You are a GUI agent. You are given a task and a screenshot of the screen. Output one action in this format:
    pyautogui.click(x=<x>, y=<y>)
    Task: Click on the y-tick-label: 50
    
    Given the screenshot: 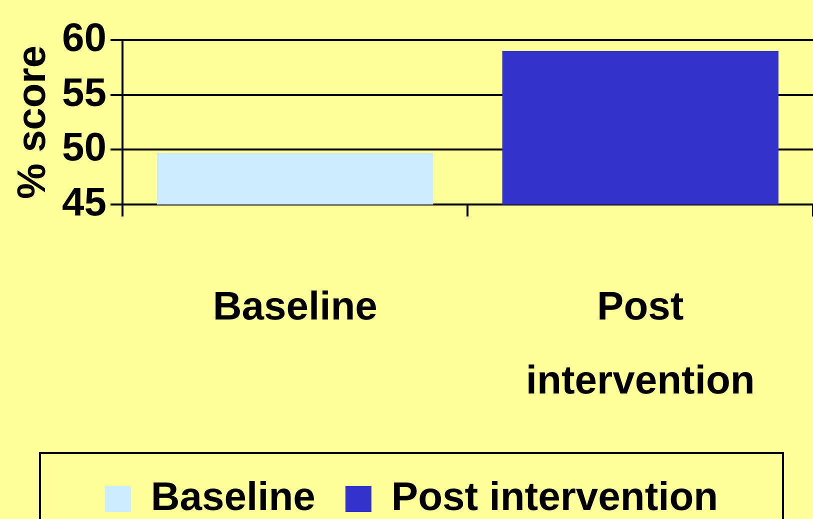 What is the action you would take?
    pyautogui.click(x=84, y=148)
    